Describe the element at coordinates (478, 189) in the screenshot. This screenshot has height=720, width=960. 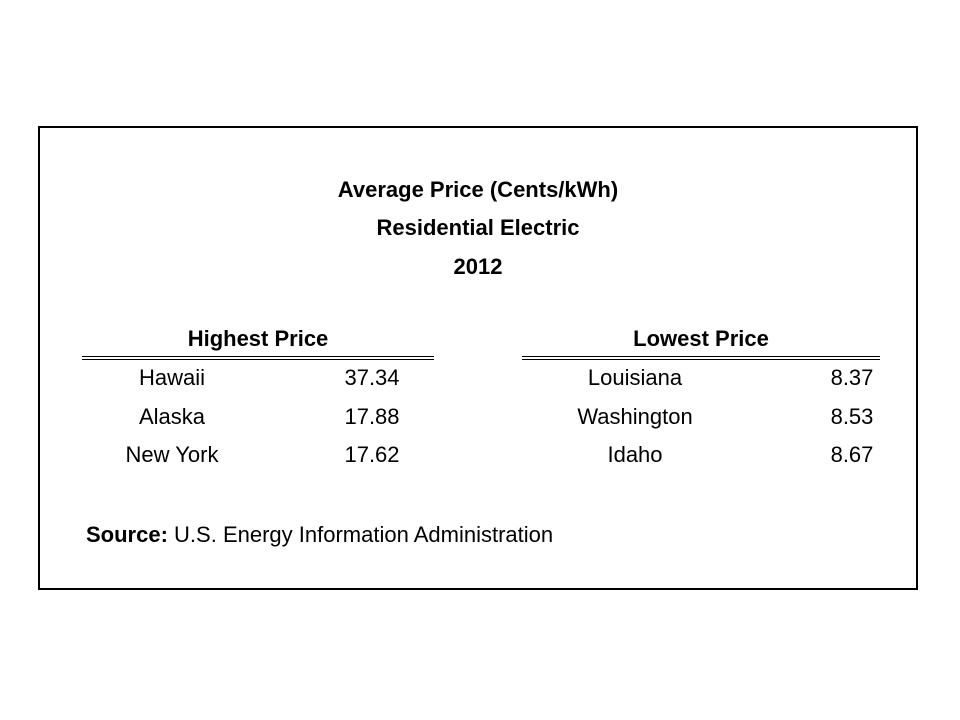
I see `title-line-1: Average Price (Cents/kWh)` at that location.